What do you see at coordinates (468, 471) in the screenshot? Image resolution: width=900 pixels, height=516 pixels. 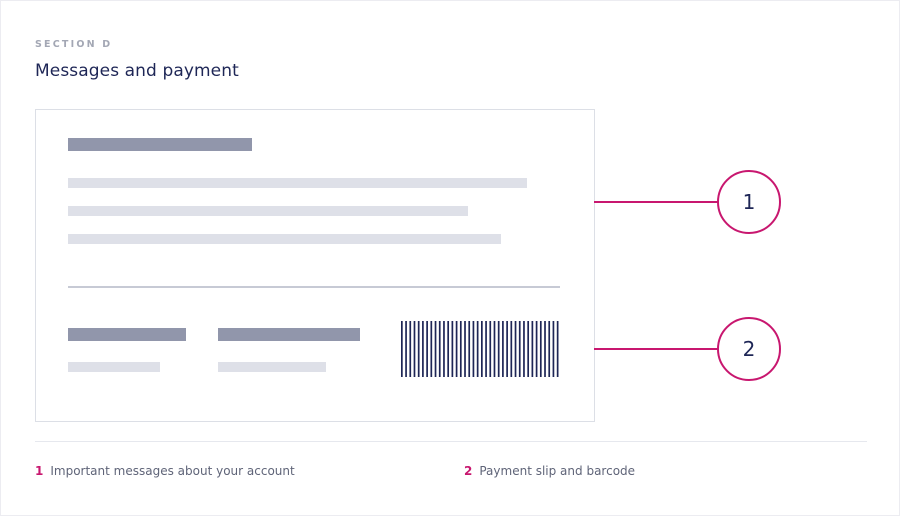 I see `legend-number: 2` at bounding box center [468, 471].